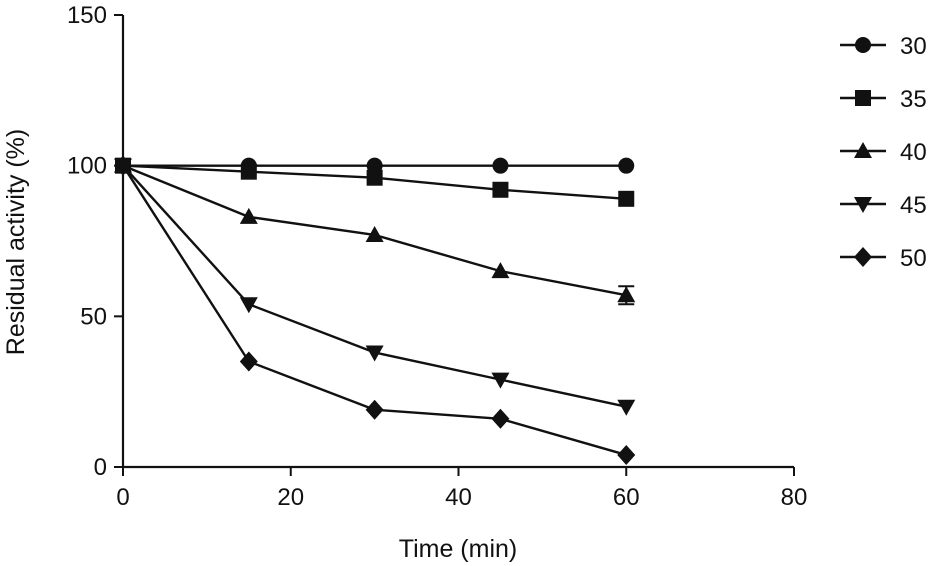 Image resolution: width=934 pixels, height=566 pixels. What do you see at coordinates (913, 99) in the screenshot?
I see `legend-label: 35` at bounding box center [913, 99].